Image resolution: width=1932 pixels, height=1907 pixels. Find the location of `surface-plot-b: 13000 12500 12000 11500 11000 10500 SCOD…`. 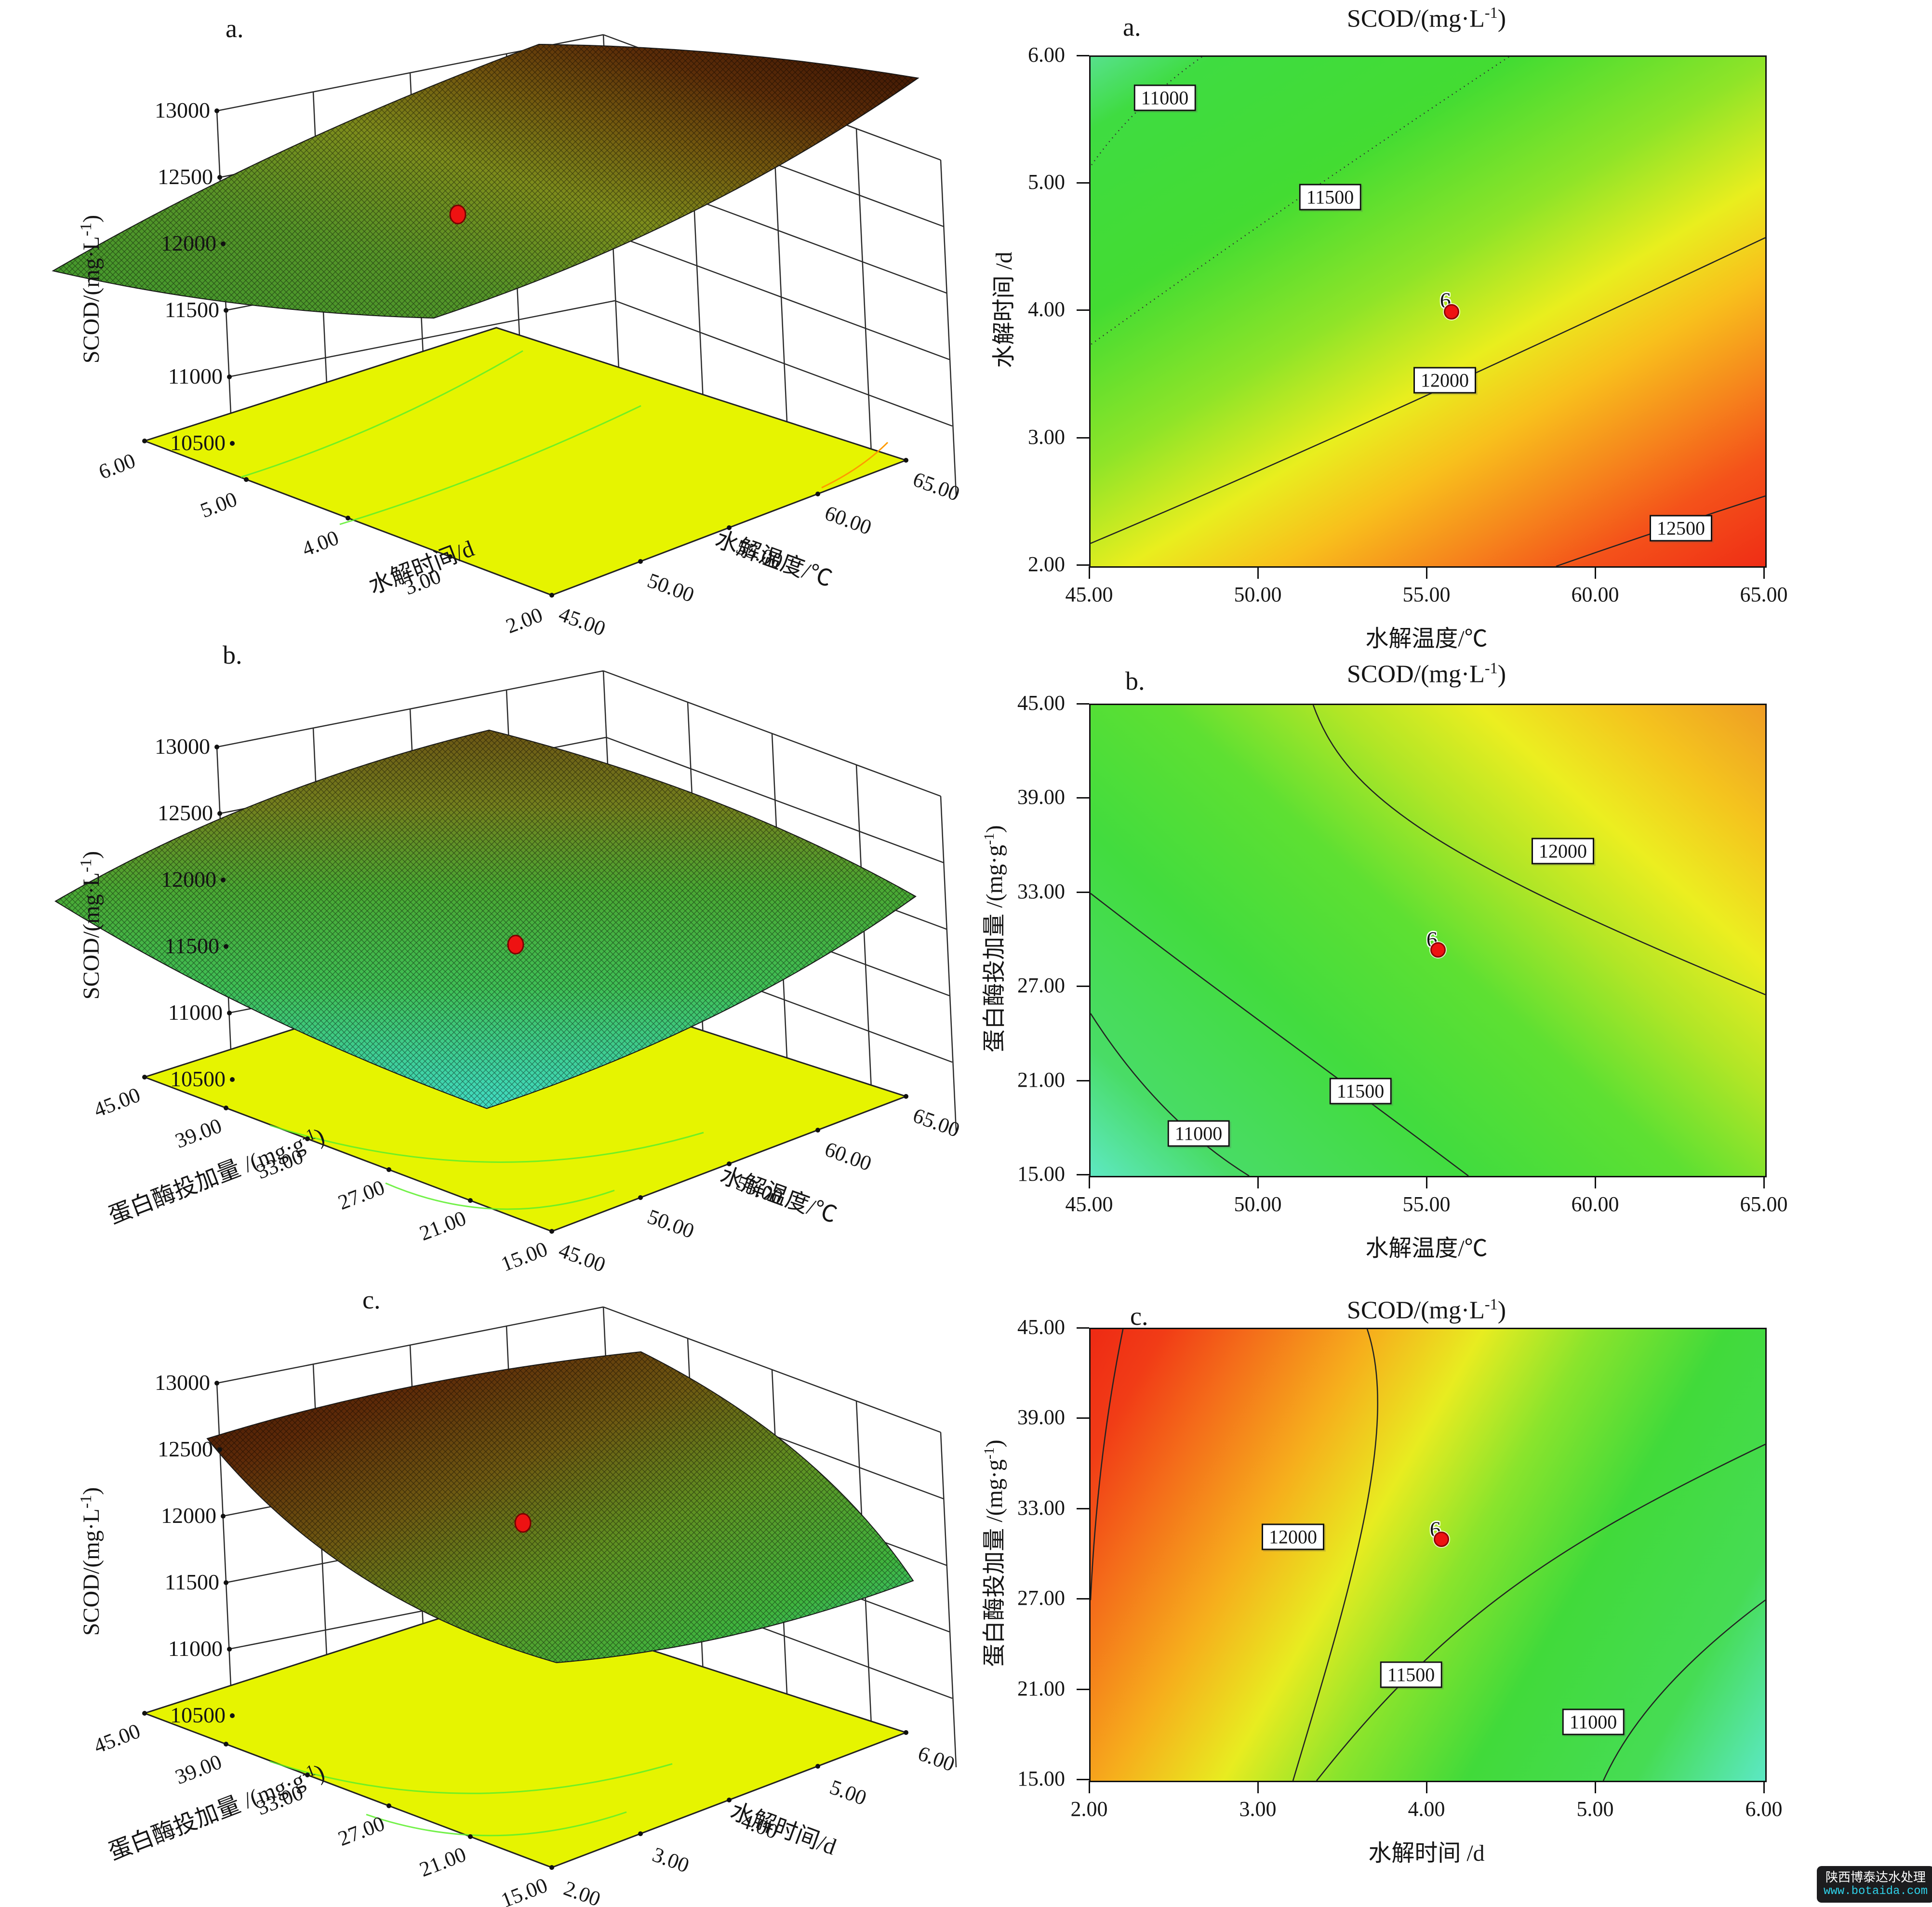

surface-plot-b: 13000 12500 12000 11500 11000 10500 SCOD… is located at coordinates (508, 971).